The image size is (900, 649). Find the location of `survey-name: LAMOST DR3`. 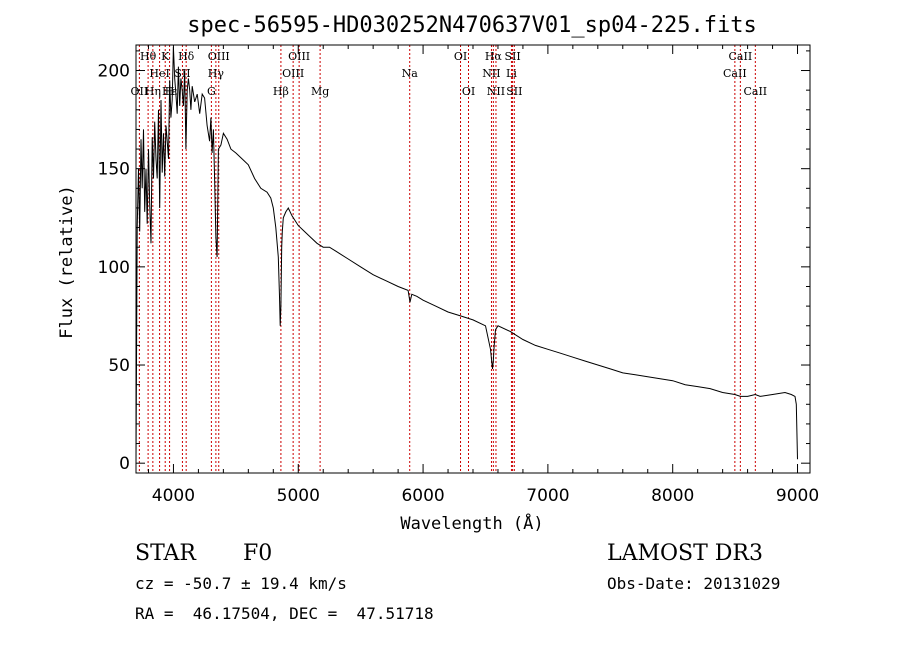

survey-name: LAMOST DR3 is located at coordinates (685, 553).